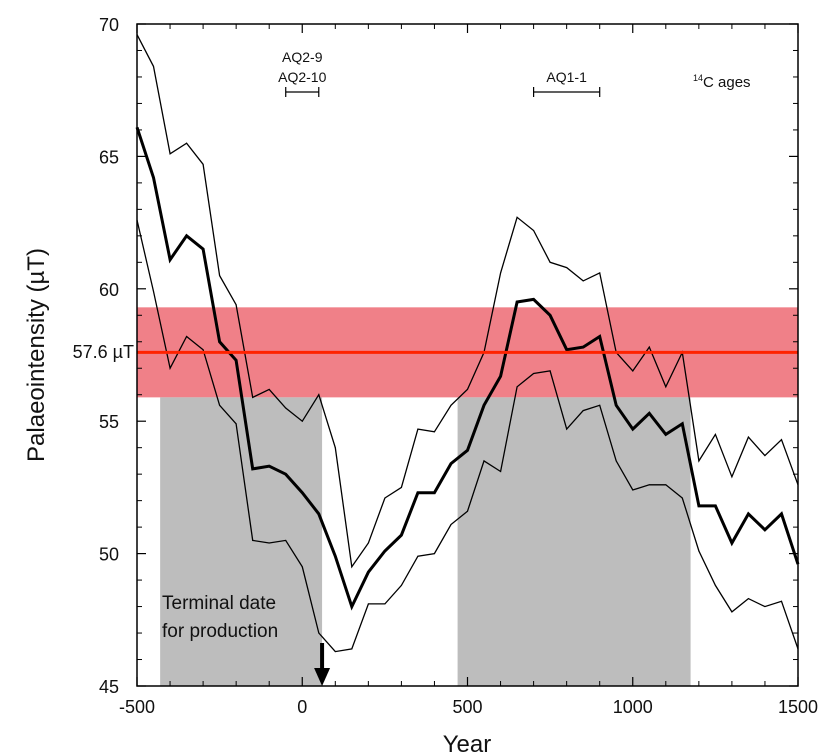 This screenshot has width=824, height=755. Describe the element at coordinates (439, 73) in the screenshot. I see `c14-ages-layer: AQ2-9 AQ2-10 AQ1-1` at that location.